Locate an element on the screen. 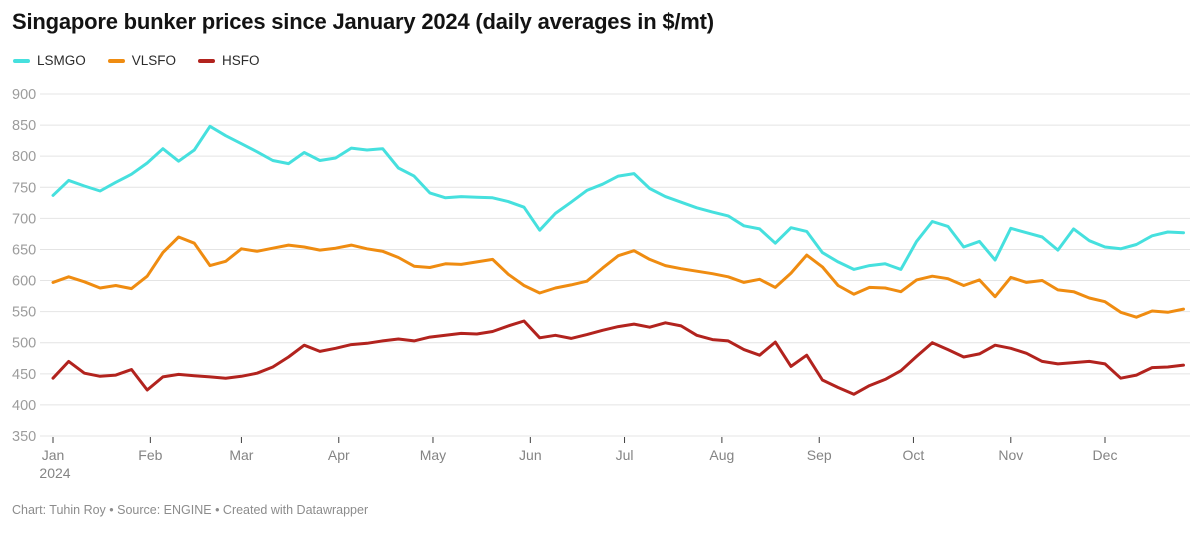  x-axis-year-label: 2024 is located at coordinates (54, 473).